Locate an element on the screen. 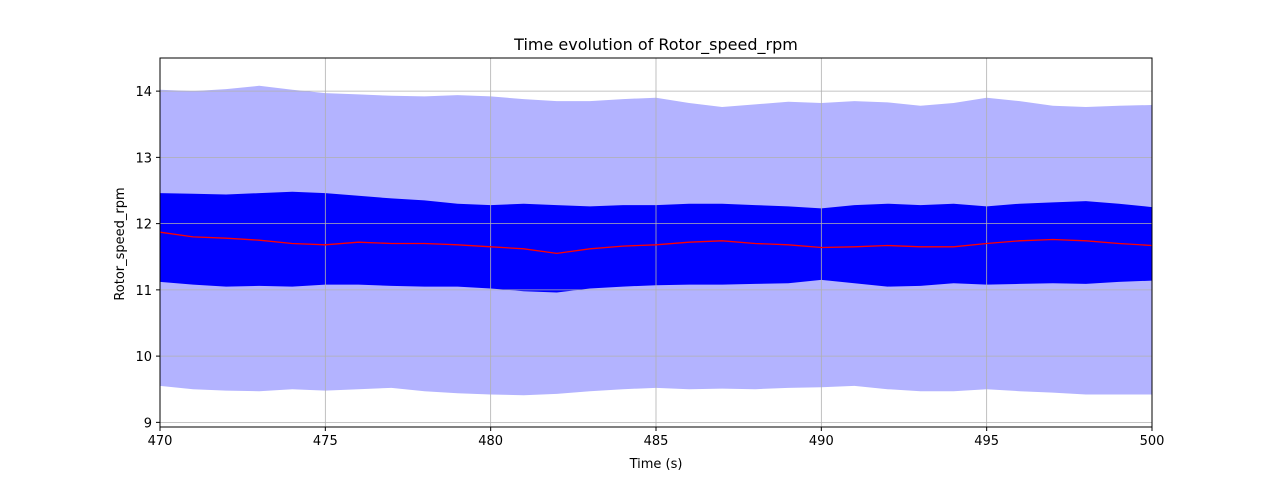 This screenshot has height=480, width=1280. mean-line is located at coordinates (656, 243).